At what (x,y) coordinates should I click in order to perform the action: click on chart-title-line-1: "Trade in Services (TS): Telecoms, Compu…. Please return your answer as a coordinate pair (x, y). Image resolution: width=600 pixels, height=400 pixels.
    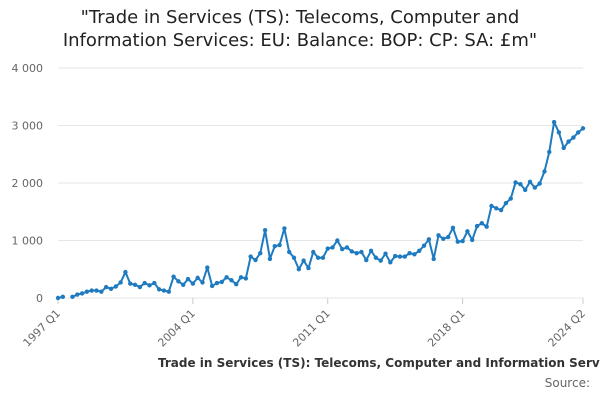
    Looking at the image, I should click on (300, 17).